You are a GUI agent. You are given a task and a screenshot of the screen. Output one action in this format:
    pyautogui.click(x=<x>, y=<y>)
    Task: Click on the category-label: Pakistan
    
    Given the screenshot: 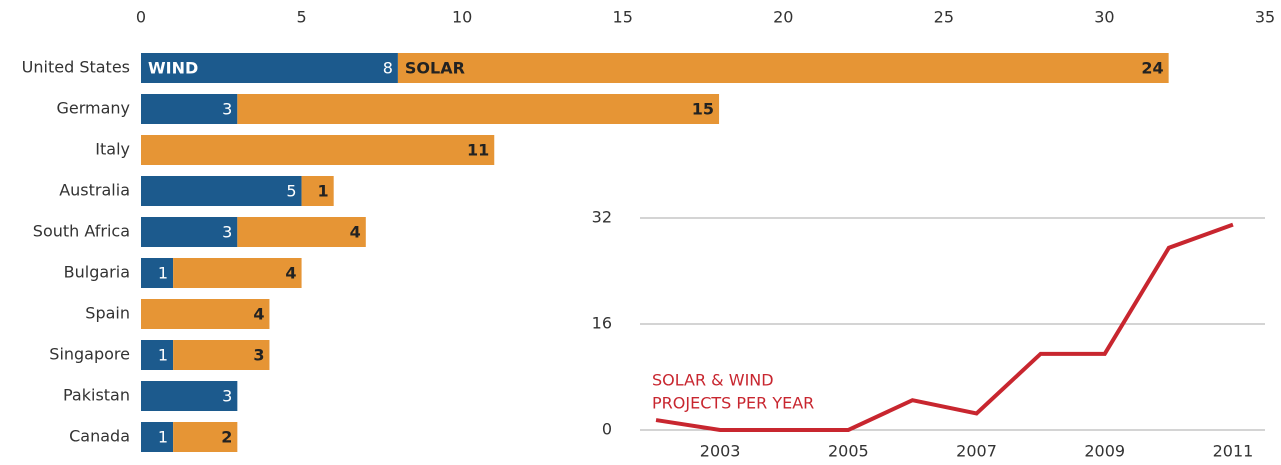 What is the action you would take?
    pyautogui.click(x=96, y=395)
    